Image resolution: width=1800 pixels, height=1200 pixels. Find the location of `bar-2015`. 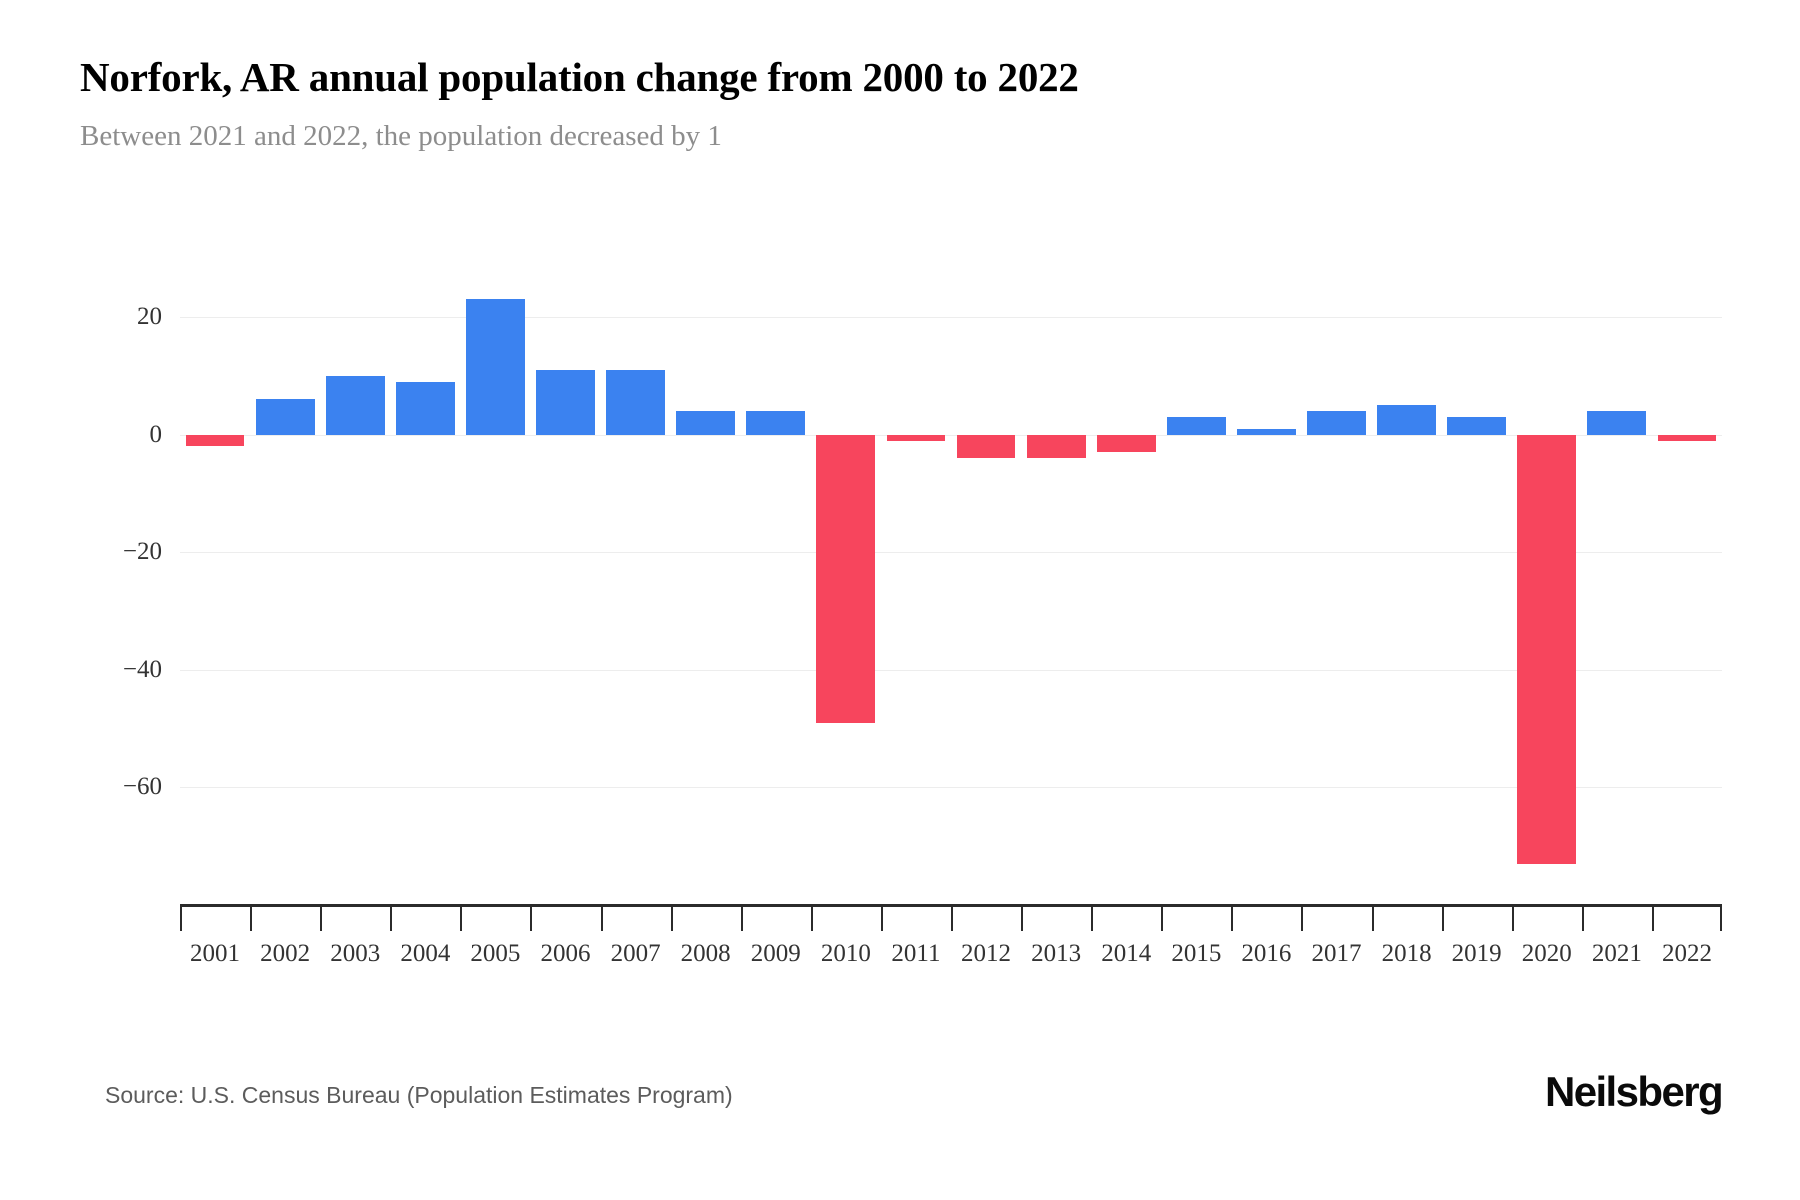

bar-2015 is located at coordinates (1196, 425).